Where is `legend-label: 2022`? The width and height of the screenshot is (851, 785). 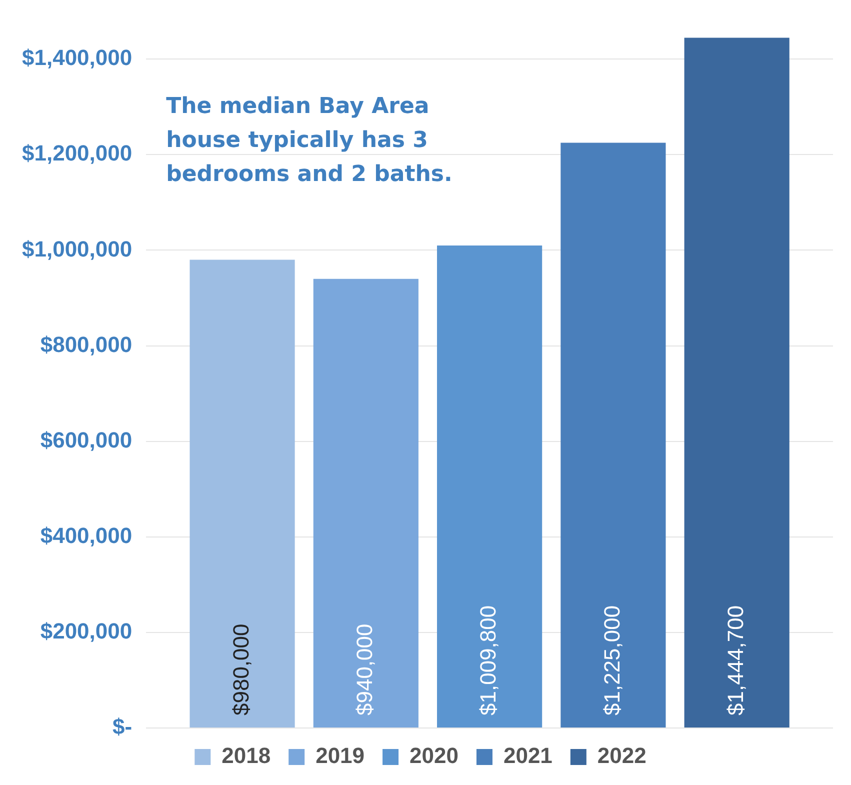
legend-label: 2022 is located at coordinates (621, 755).